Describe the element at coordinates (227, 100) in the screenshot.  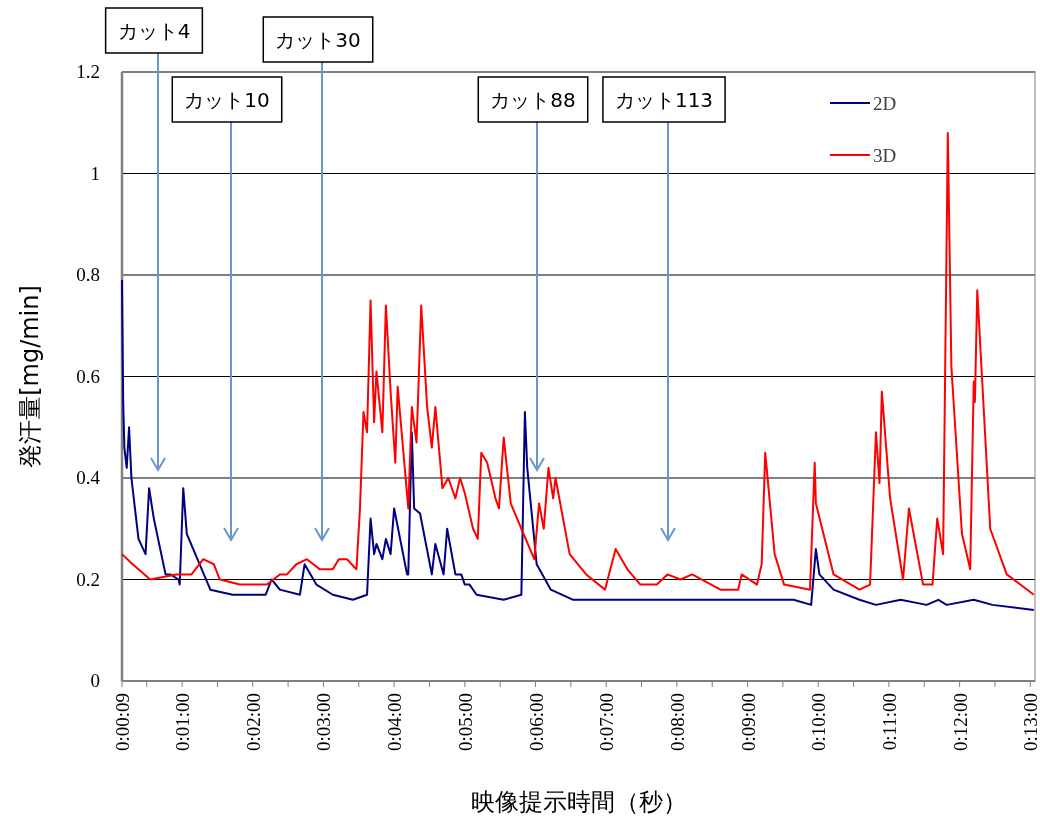
I see `annotation: カット10` at that location.